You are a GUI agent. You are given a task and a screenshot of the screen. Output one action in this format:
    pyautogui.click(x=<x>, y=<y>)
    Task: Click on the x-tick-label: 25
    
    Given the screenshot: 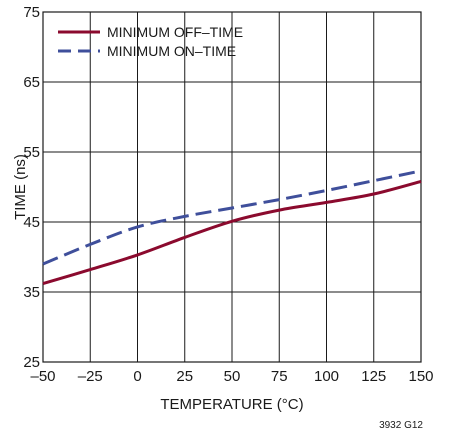 What is the action you would take?
    pyautogui.click(x=184, y=376)
    